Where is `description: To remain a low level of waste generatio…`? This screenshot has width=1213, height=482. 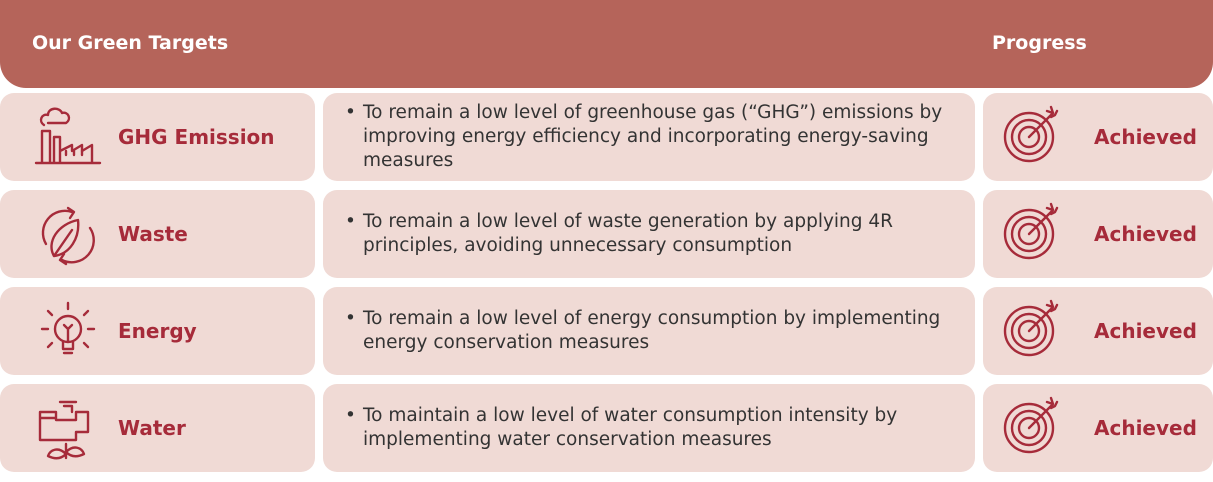
description: To remain a low level of waste generatio… is located at coordinates (653, 234).